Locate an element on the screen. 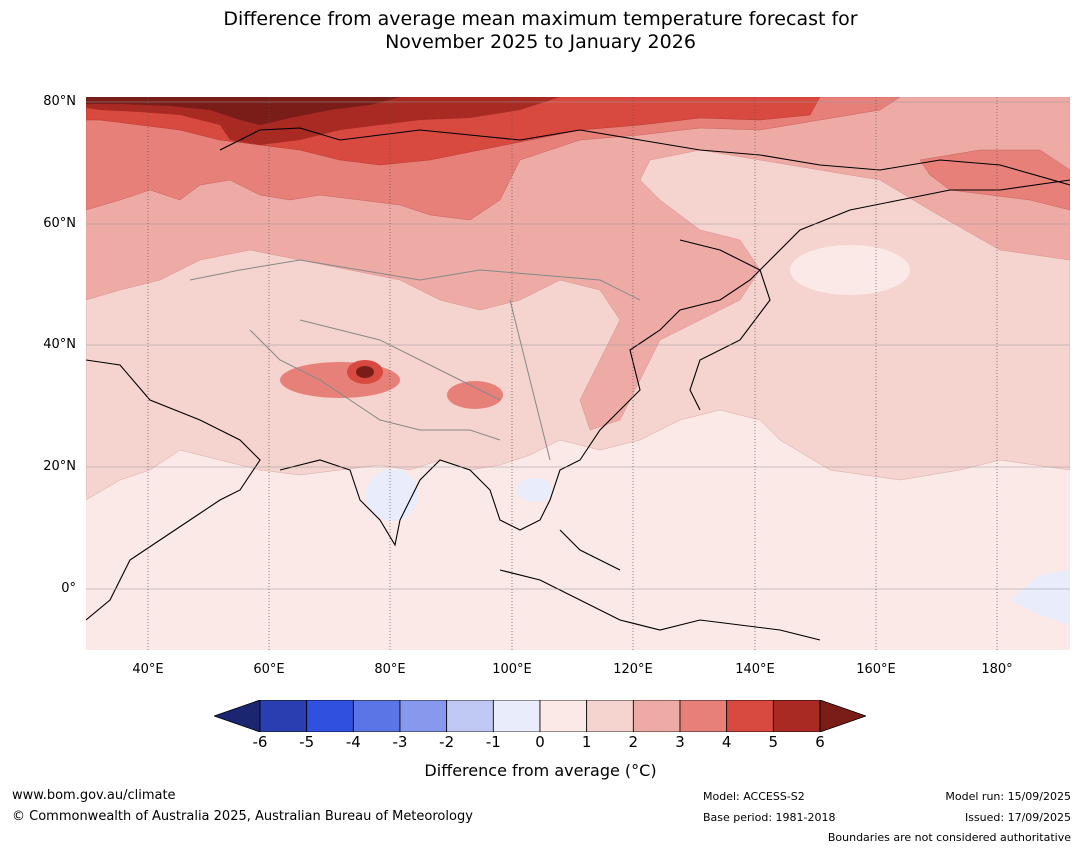 This screenshot has height=850, width=1081. footer-model: Model: ACCESS-S2 is located at coordinates (754, 796).